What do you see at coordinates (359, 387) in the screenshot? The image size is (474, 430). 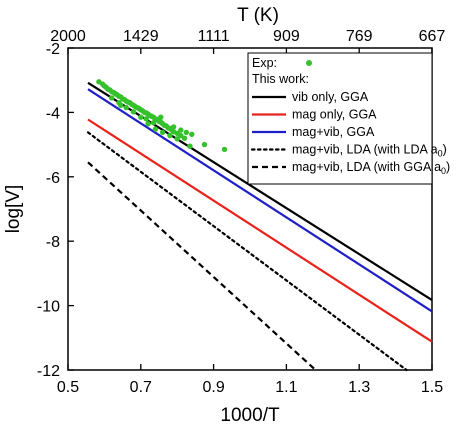 I see `x-tick-label: 1.3` at bounding box center [359, 387].